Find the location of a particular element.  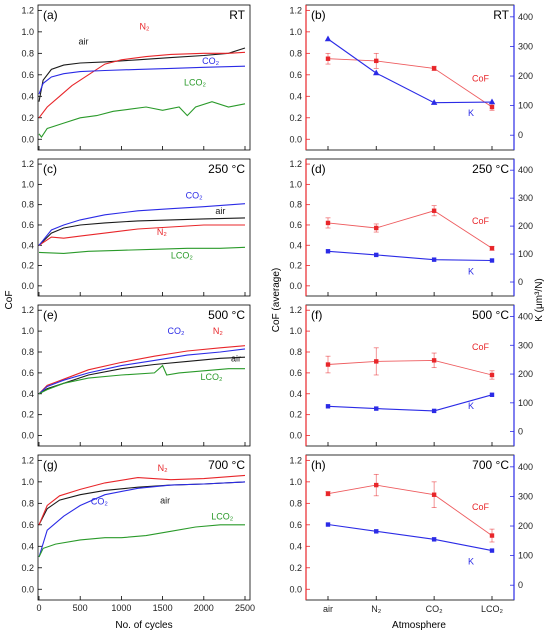

series-label-cof: CoF is located at coordinates (481, 347).